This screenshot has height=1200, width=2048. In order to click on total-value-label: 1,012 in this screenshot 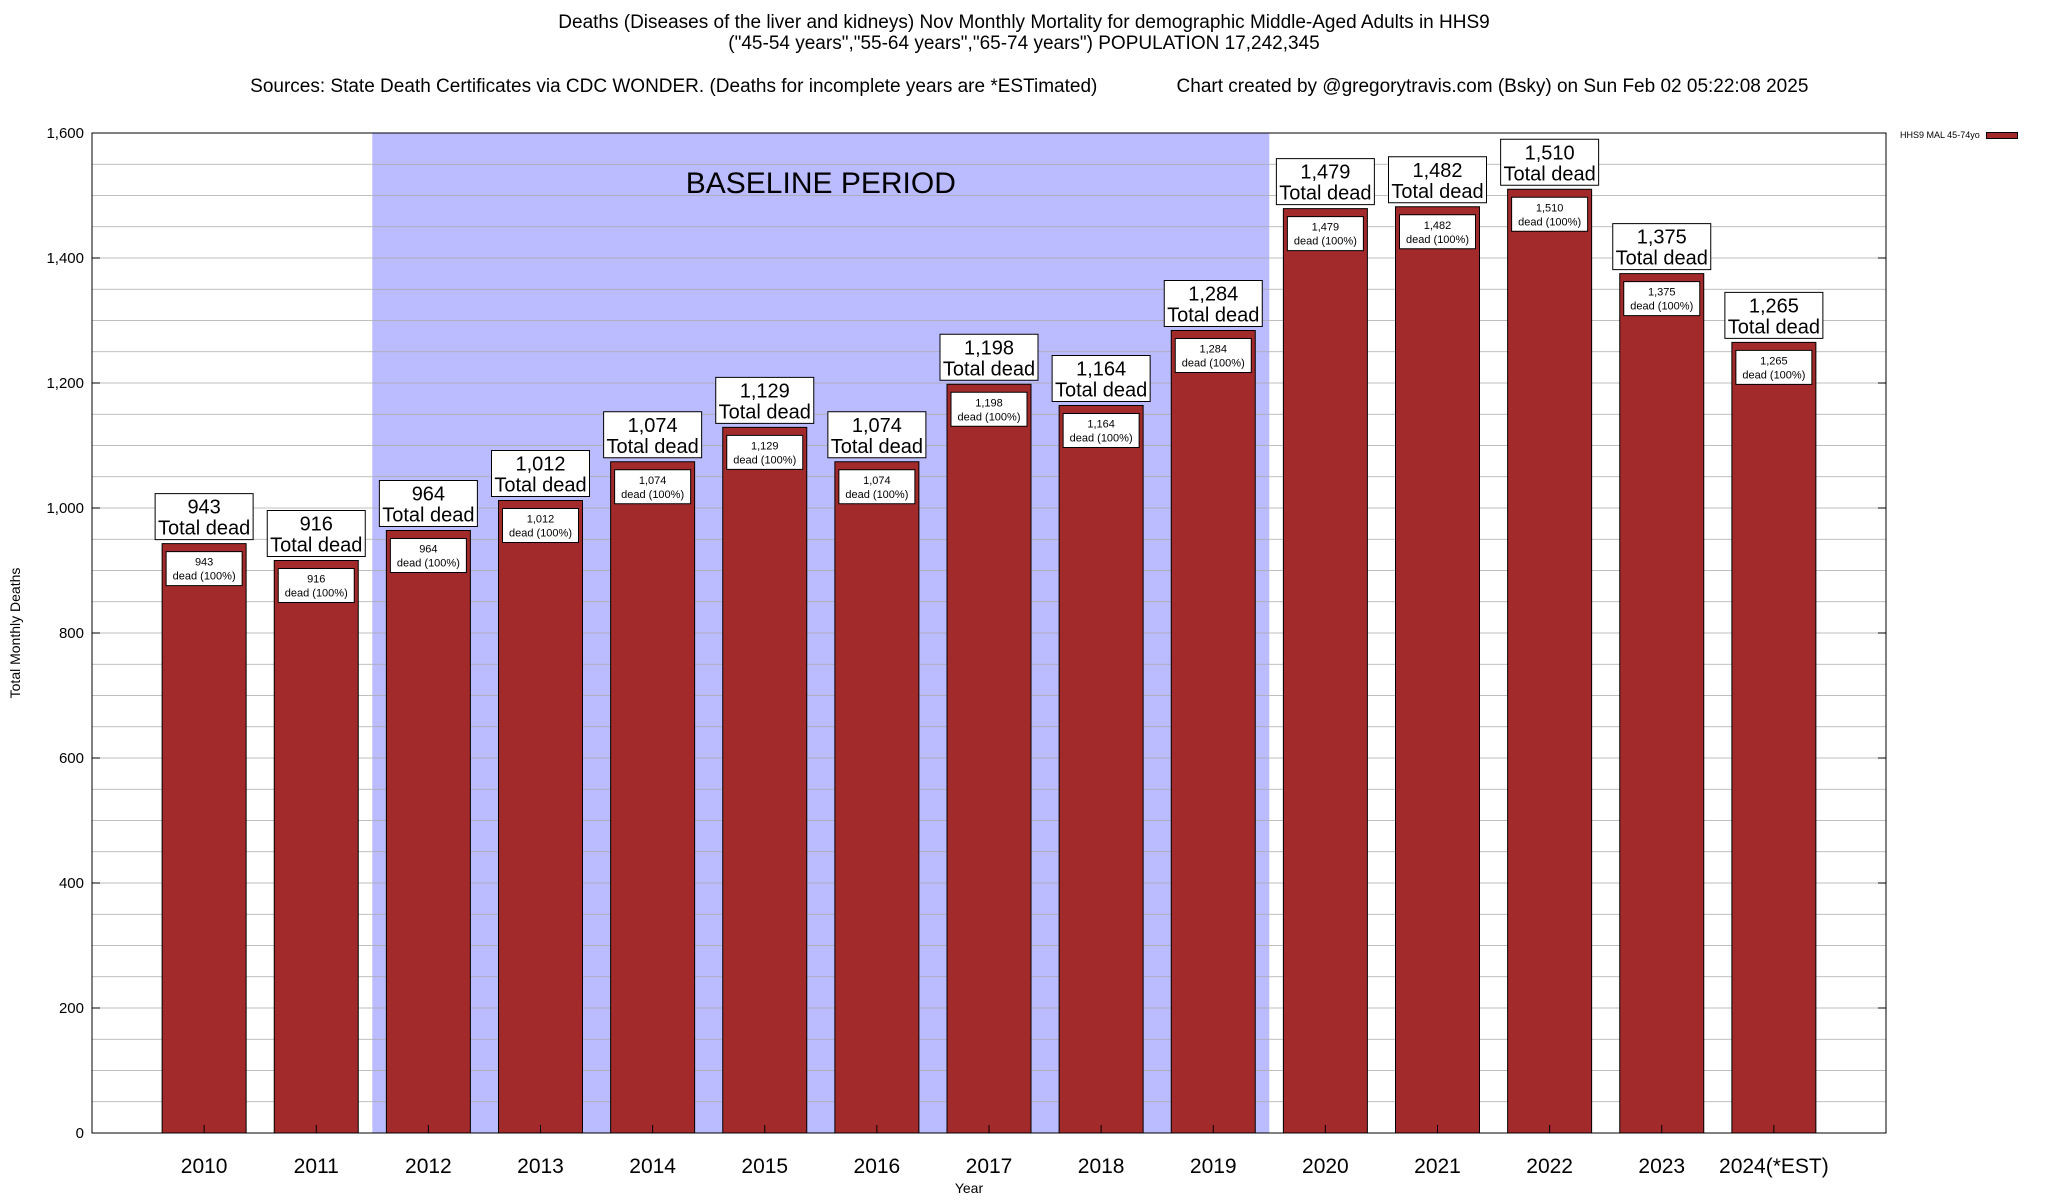, I will do `click(540, 465)`.